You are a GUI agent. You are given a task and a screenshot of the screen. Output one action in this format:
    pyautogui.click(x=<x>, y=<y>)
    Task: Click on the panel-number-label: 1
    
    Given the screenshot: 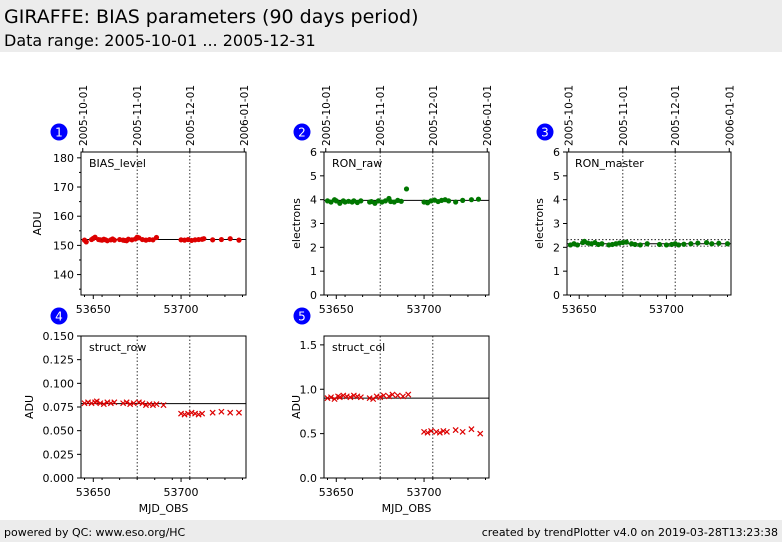 What is the action you would take?
    pyautogui.click(x=59, y=133)
    